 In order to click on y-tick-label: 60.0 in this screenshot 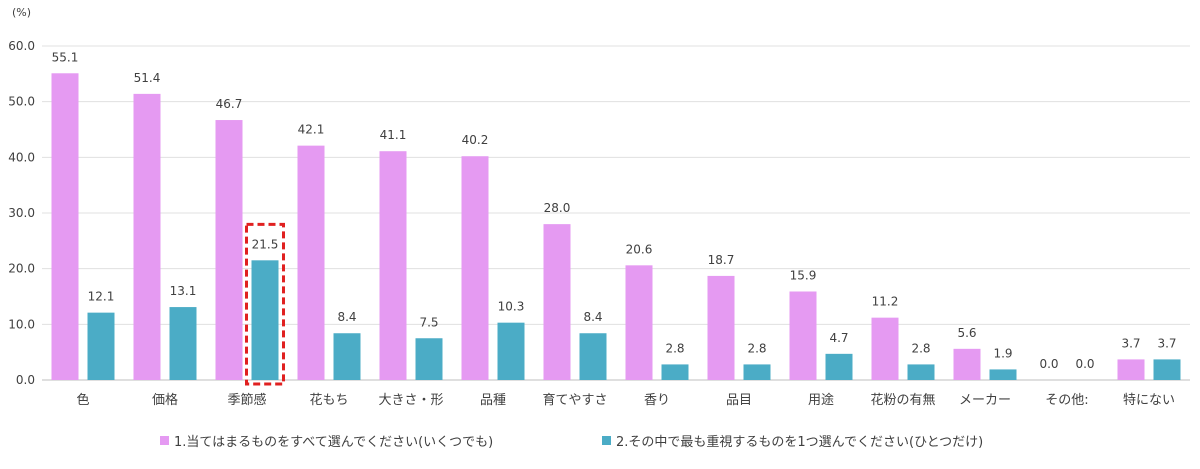, I will do `click(21, 46)`.